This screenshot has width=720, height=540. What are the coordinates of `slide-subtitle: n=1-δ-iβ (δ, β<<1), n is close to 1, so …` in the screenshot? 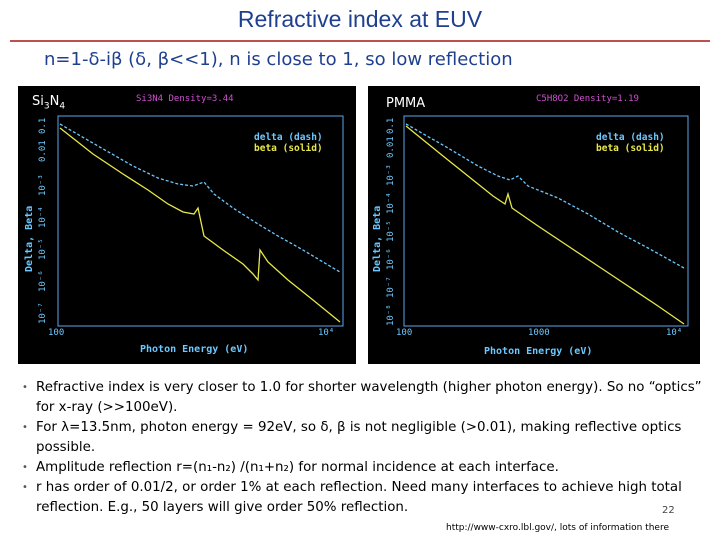 It's located at (278, 59).